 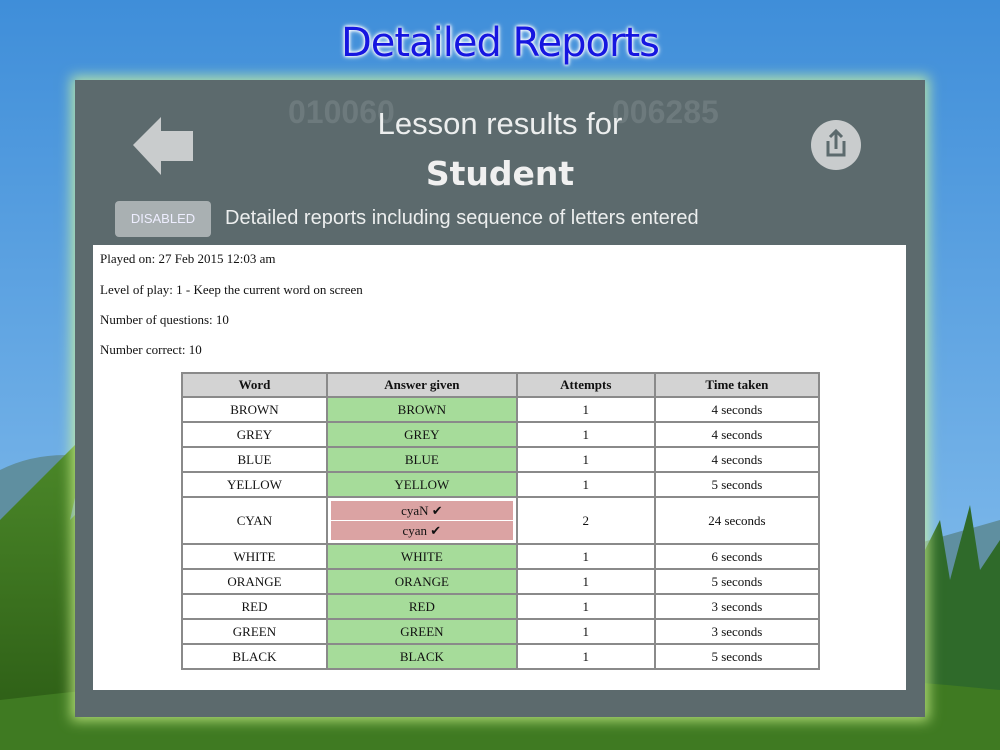 What do you see at coordinates (254, 520) in the screenshot?
I see `word-cell: CYAN` at bounding box center [254, 520].